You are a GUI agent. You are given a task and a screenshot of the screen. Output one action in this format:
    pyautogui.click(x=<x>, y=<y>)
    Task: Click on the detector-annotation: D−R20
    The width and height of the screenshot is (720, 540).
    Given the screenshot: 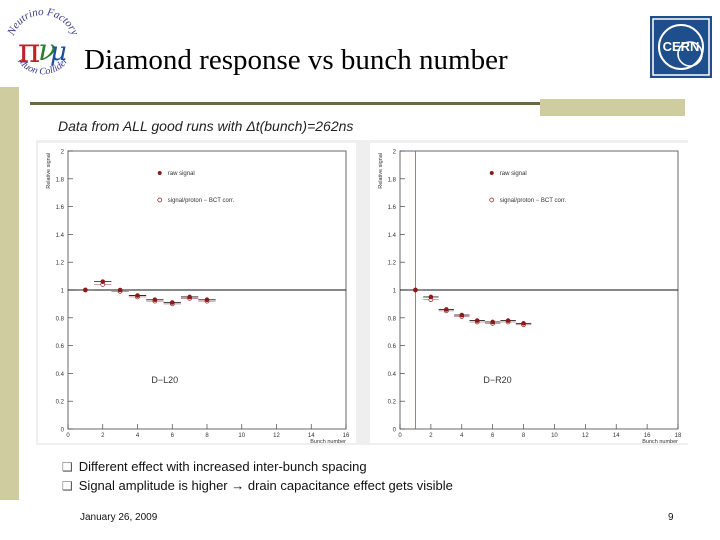 What is the action you would take?
    pyautogui.click(x=497, y=380)
    